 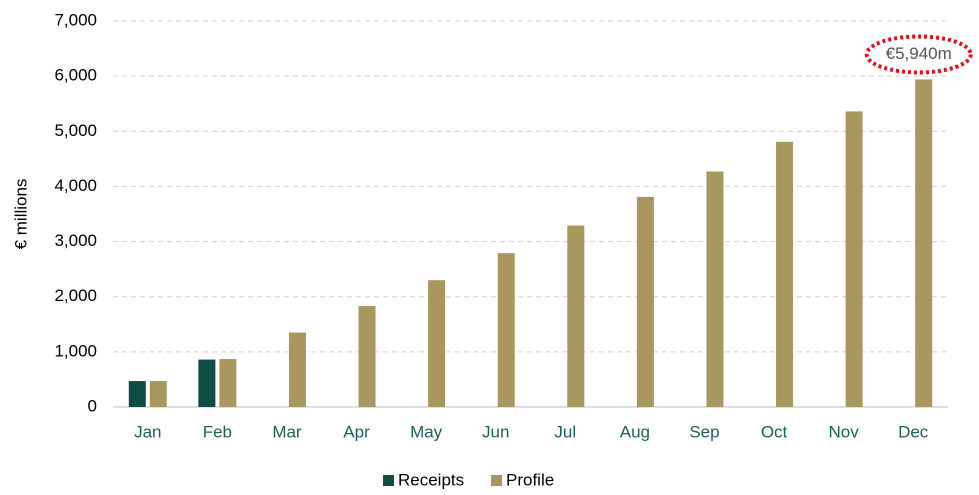 I want to click on x-tick-label: Feb, so click(x=217, y=431).